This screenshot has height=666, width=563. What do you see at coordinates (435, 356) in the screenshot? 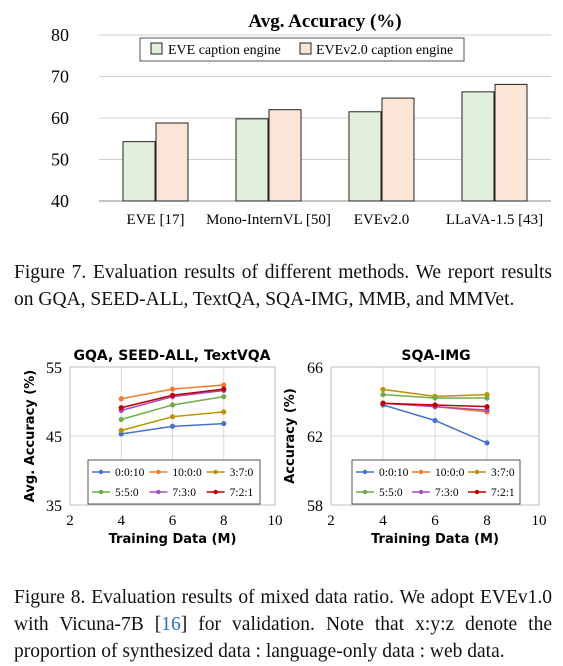
I see `chart-title: SQA-IMG` at bounding box center [435, 356].